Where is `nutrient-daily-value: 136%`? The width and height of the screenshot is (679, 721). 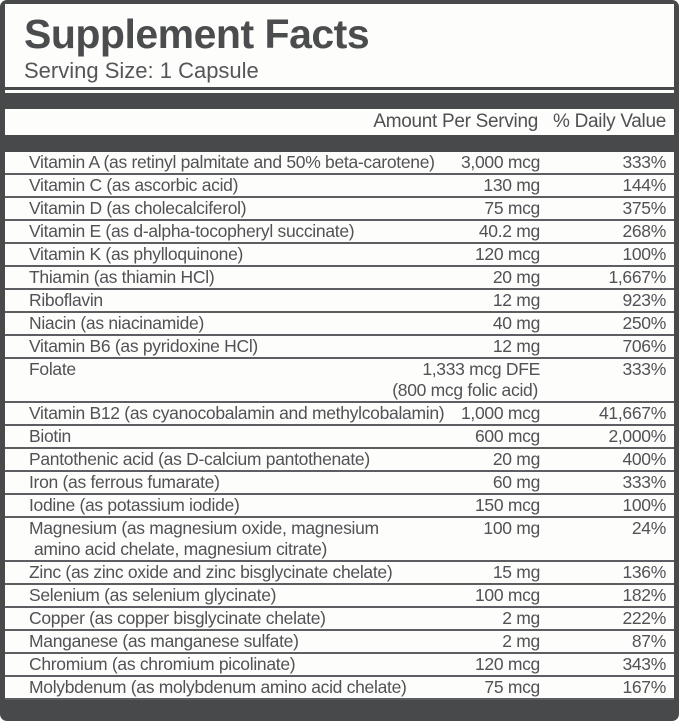 nutrient-daily-value: 136% is located at coordinates (644, 572).